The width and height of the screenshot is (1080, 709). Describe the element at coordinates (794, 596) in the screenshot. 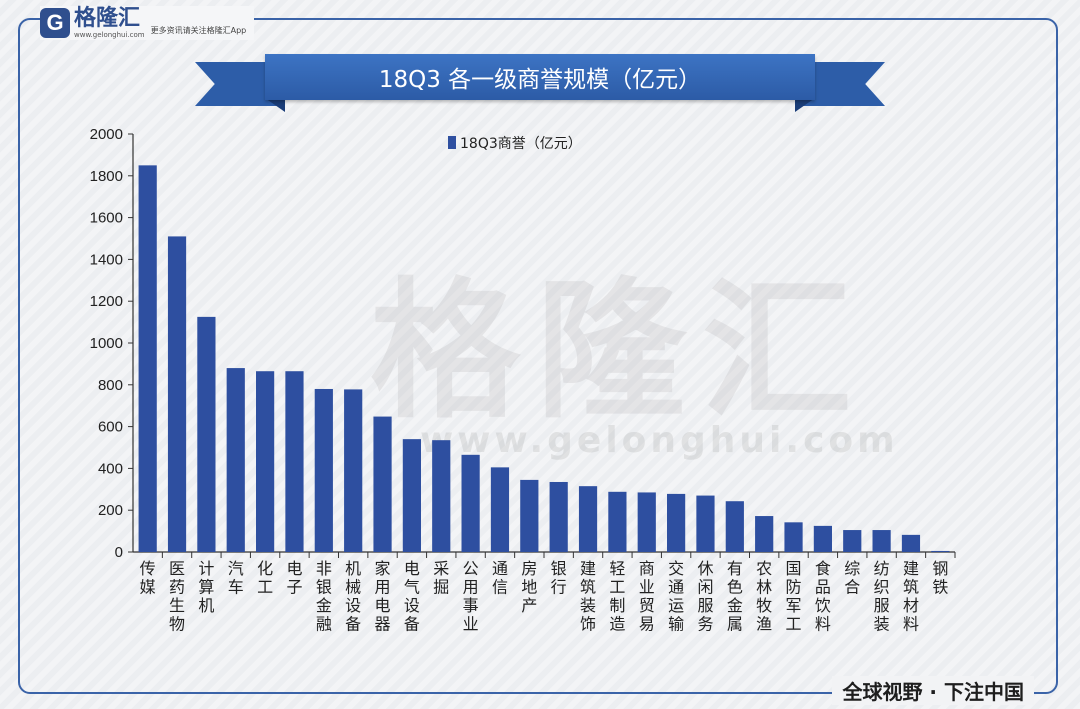

I see `x-tick-label: 国防军工` at that location.